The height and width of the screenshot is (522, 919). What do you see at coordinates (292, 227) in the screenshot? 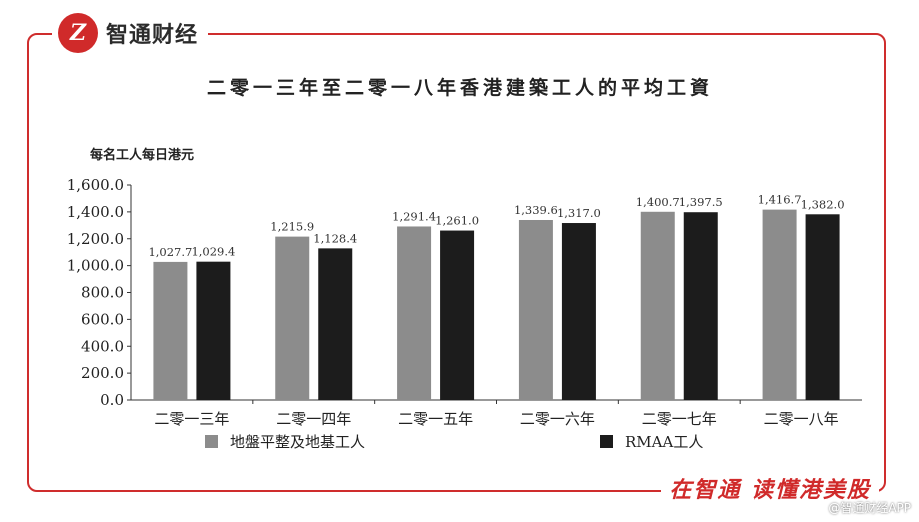
I see `data-label: 1,215.9` at bounding box center [292, 227].